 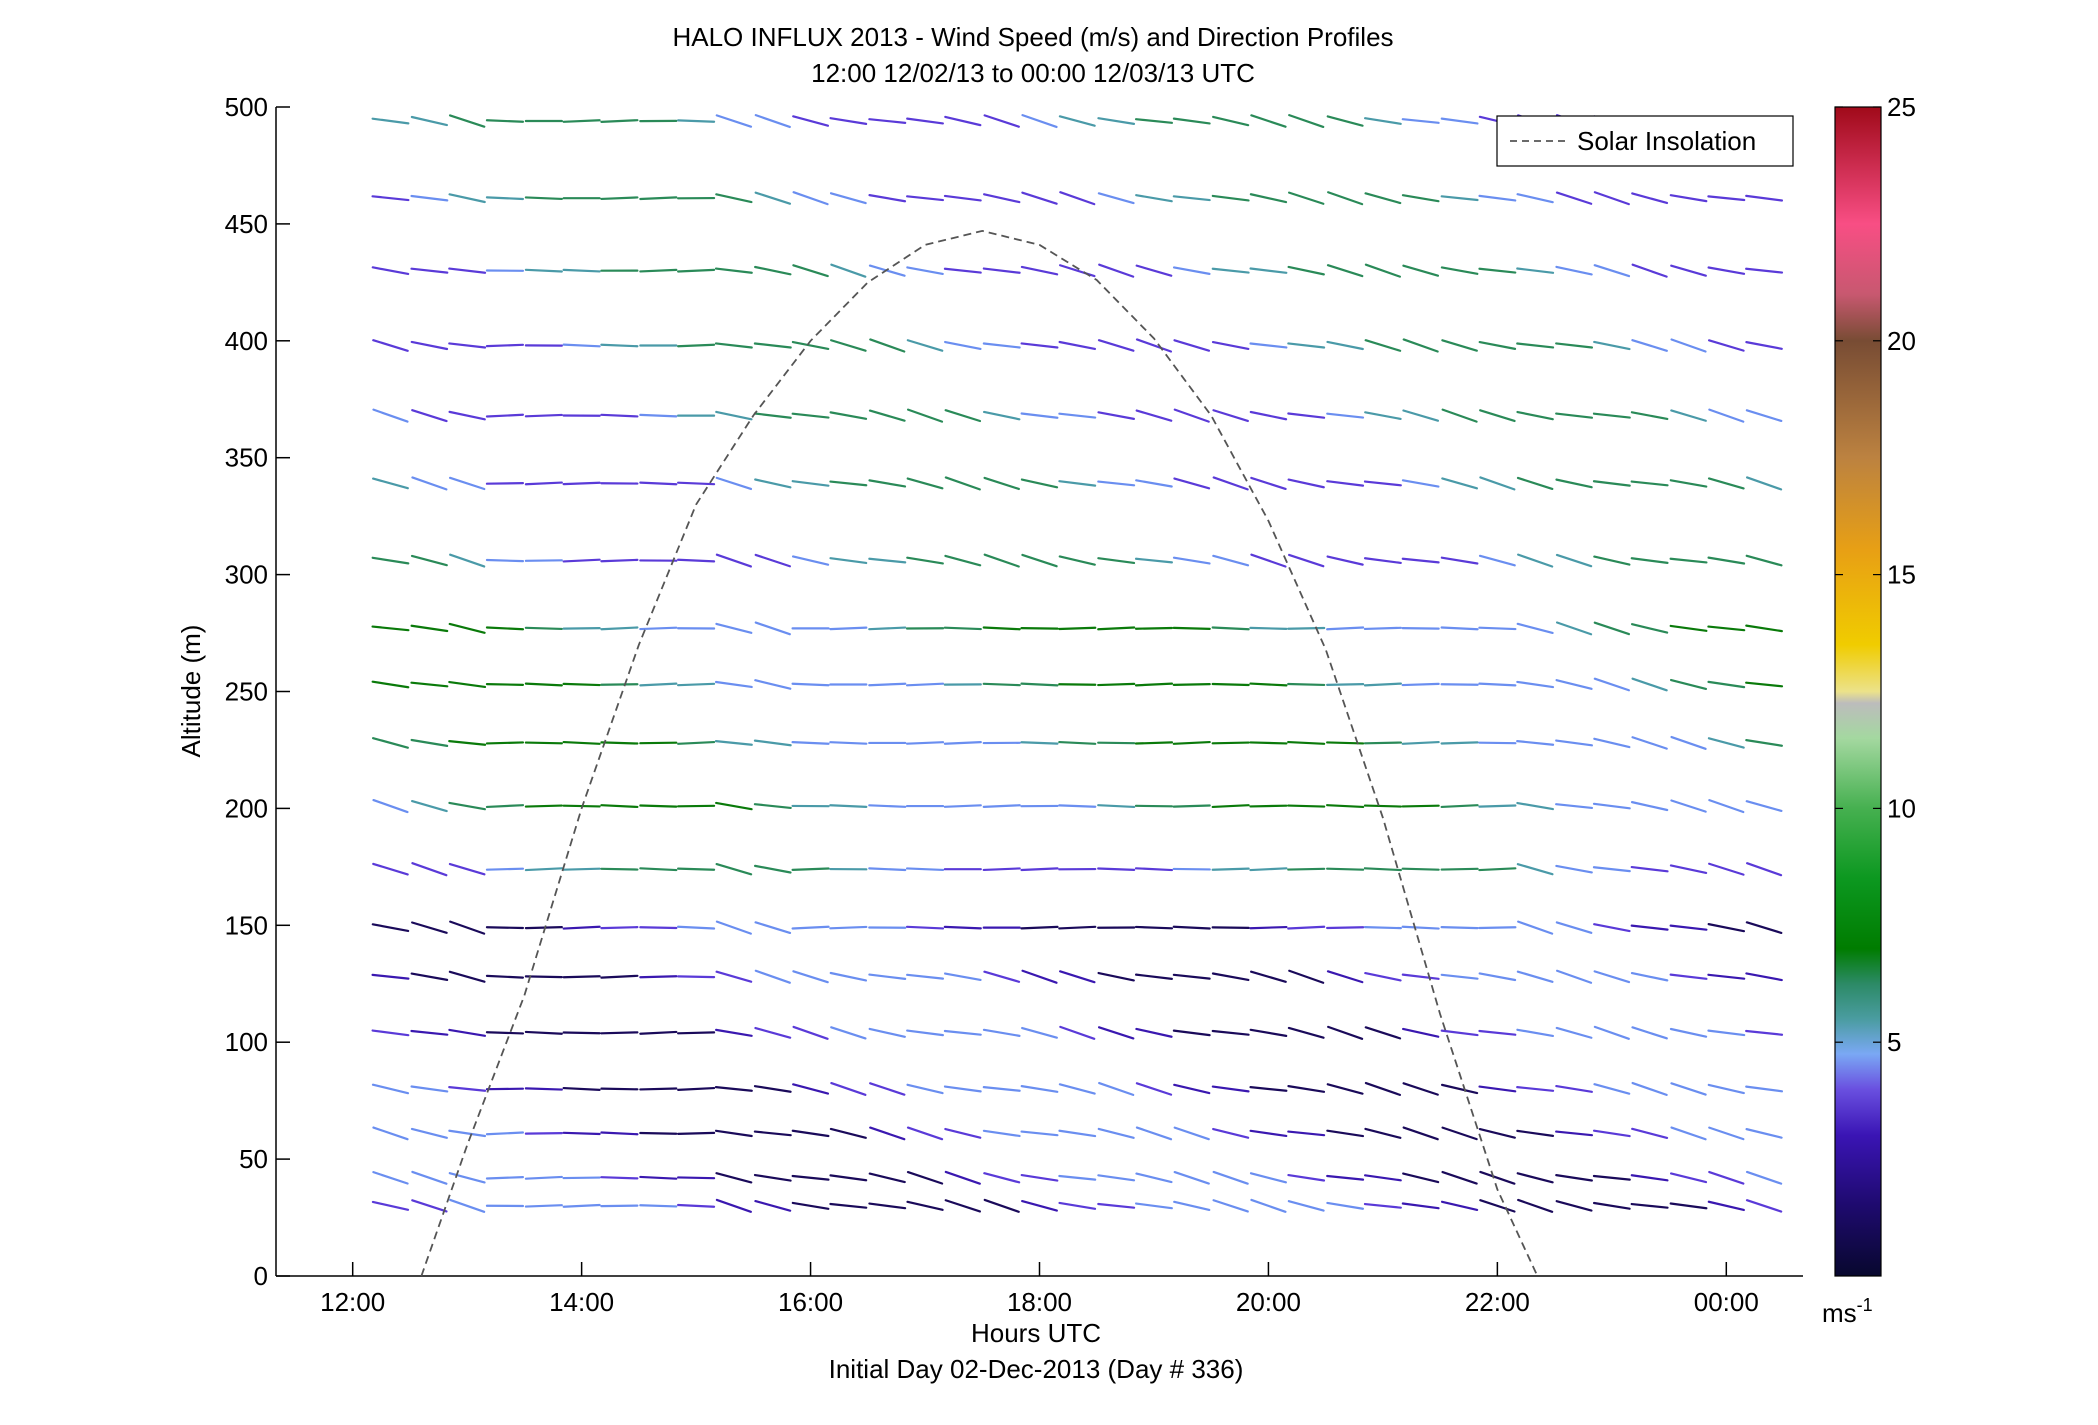 What do you see at coordinates (246, 458) in the screenshot?
I see `y-tick-label: 350` at bounding box center [246, 458].